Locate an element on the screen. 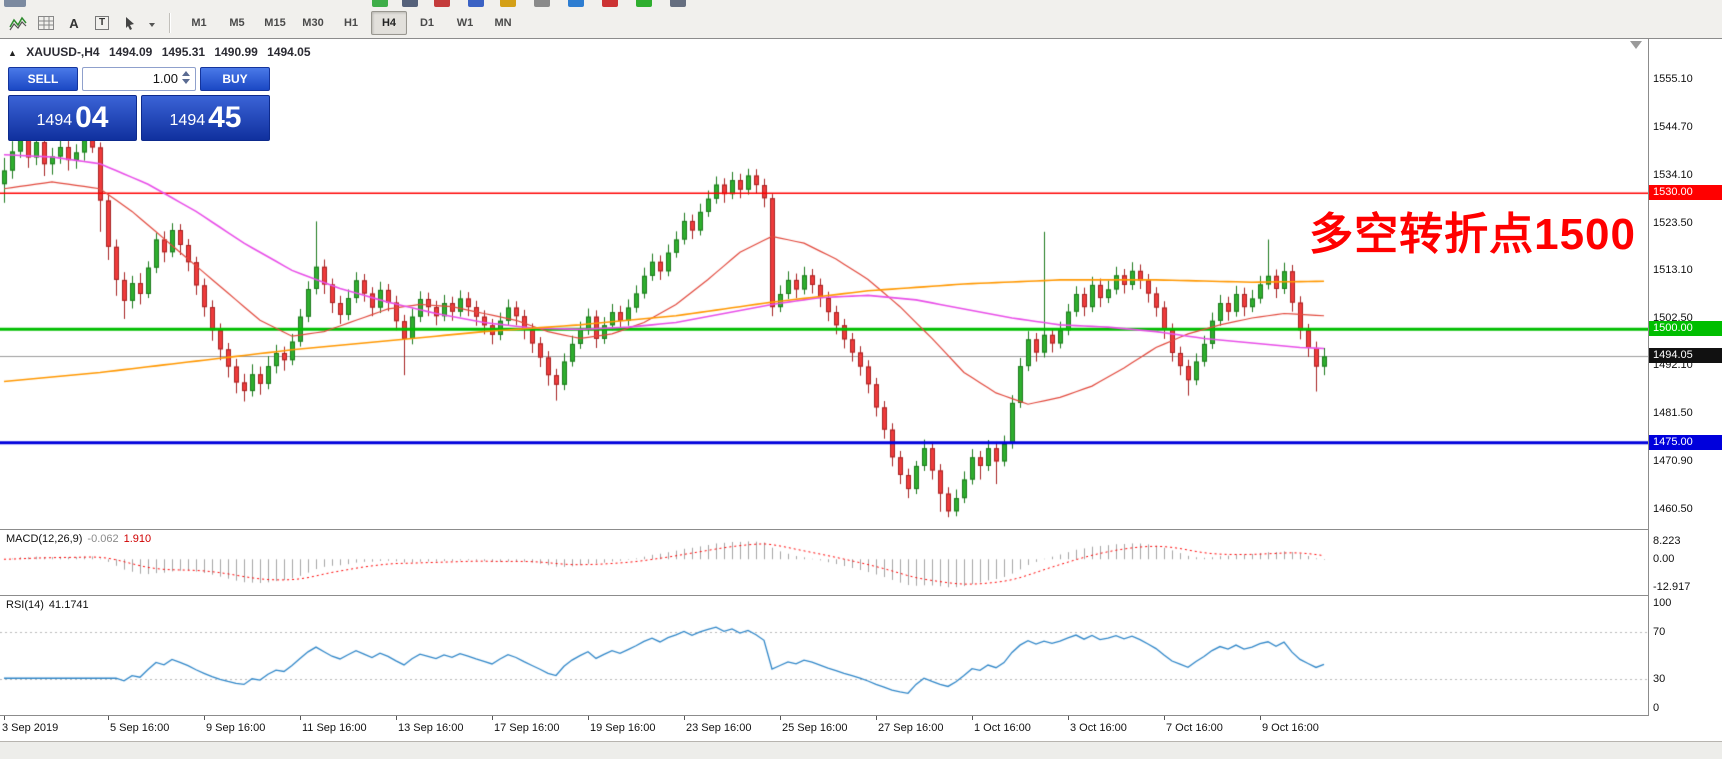 The height and width of the screenshot is (759, 1722). rsi-name: RSI(14) is located at coordinates (25, 605).